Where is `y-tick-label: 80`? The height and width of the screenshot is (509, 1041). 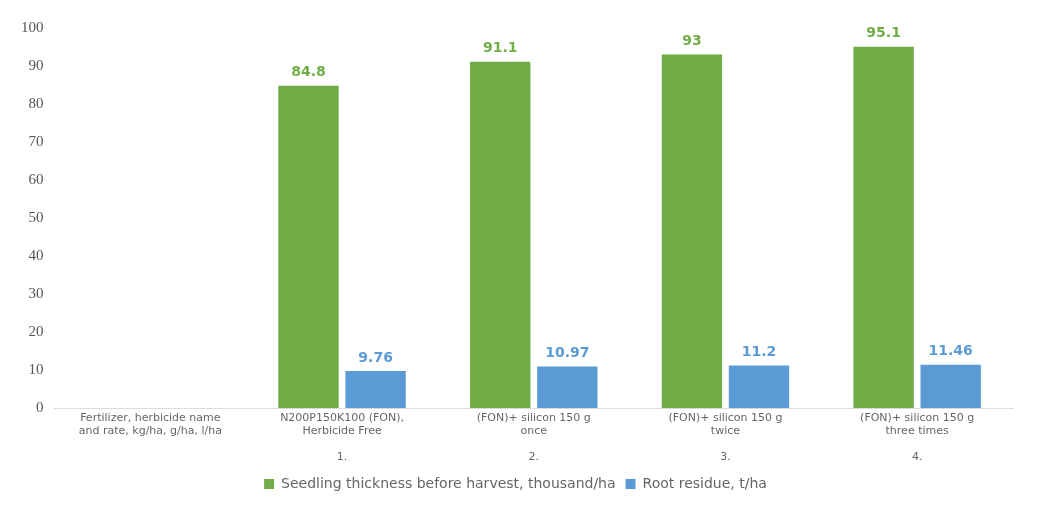
y-tick-label: 80 is located at coordinates (36, 102).